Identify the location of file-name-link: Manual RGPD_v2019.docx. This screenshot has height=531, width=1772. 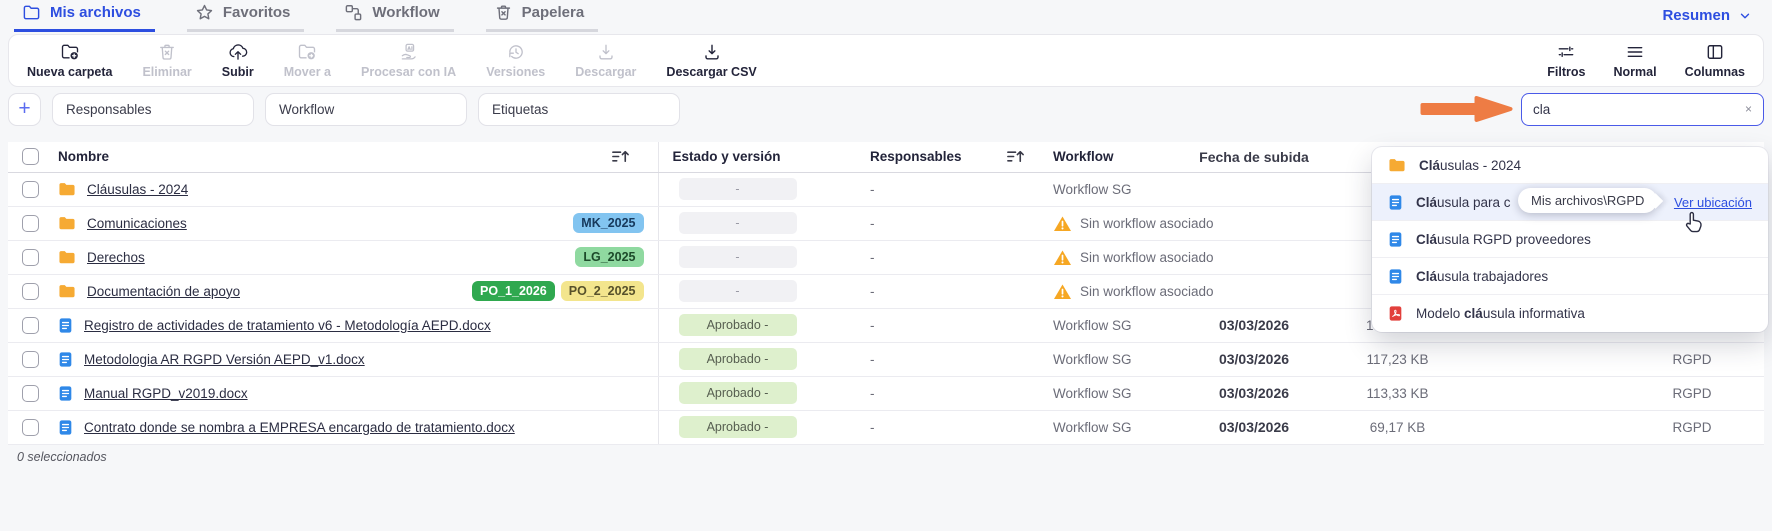
(166, 393).